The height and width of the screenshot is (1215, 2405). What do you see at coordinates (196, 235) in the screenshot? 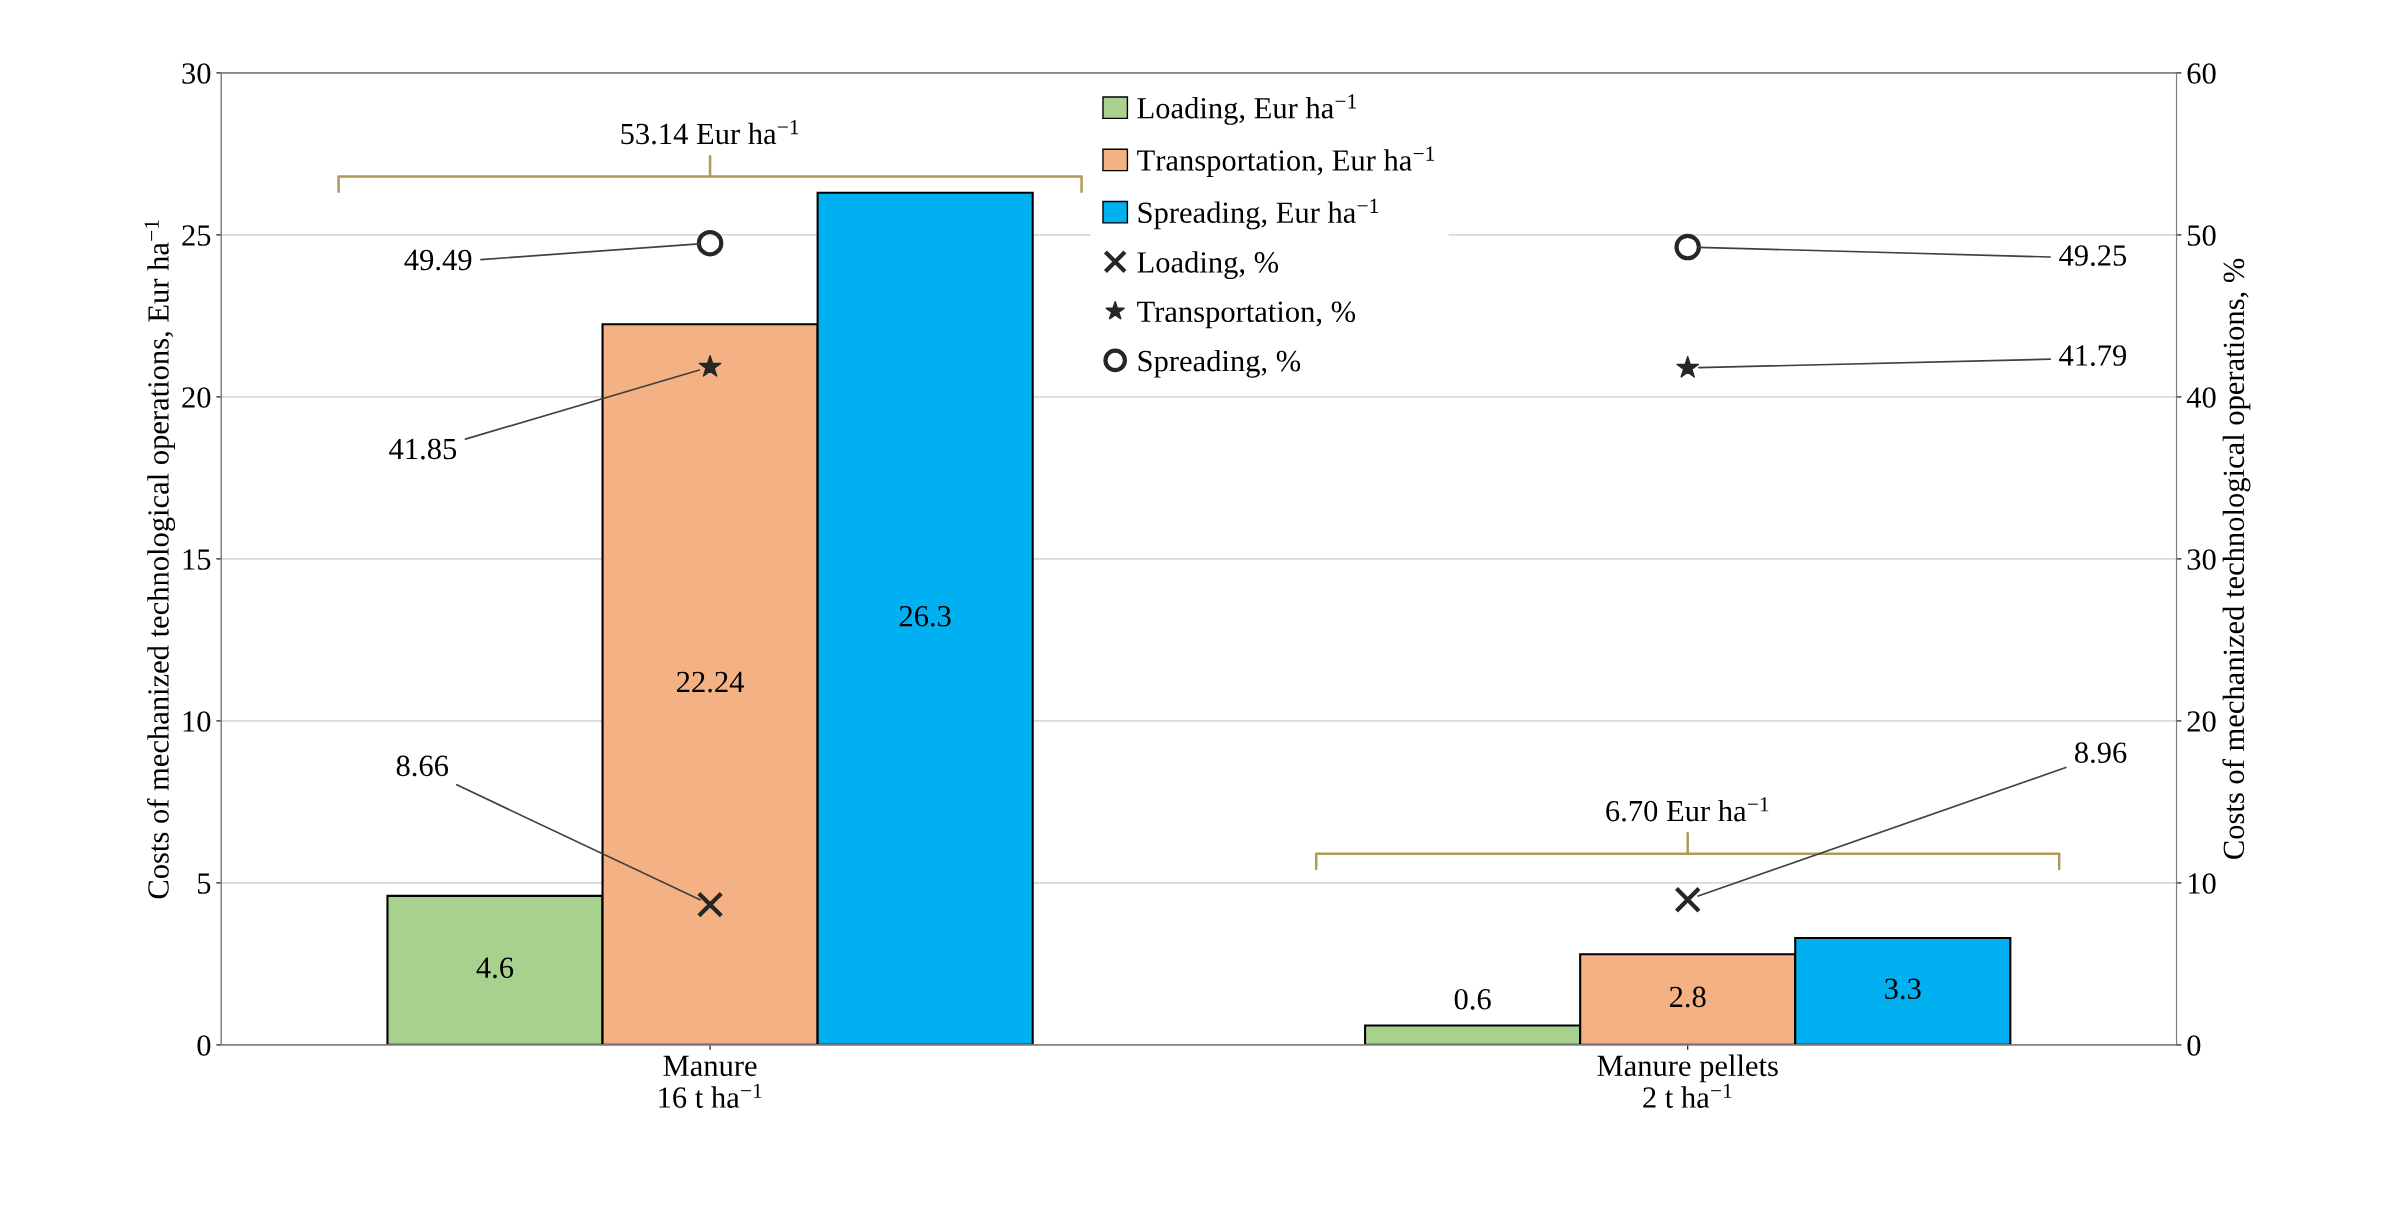
I see `y-tick-label: 25` at bounding box center [196, 235].